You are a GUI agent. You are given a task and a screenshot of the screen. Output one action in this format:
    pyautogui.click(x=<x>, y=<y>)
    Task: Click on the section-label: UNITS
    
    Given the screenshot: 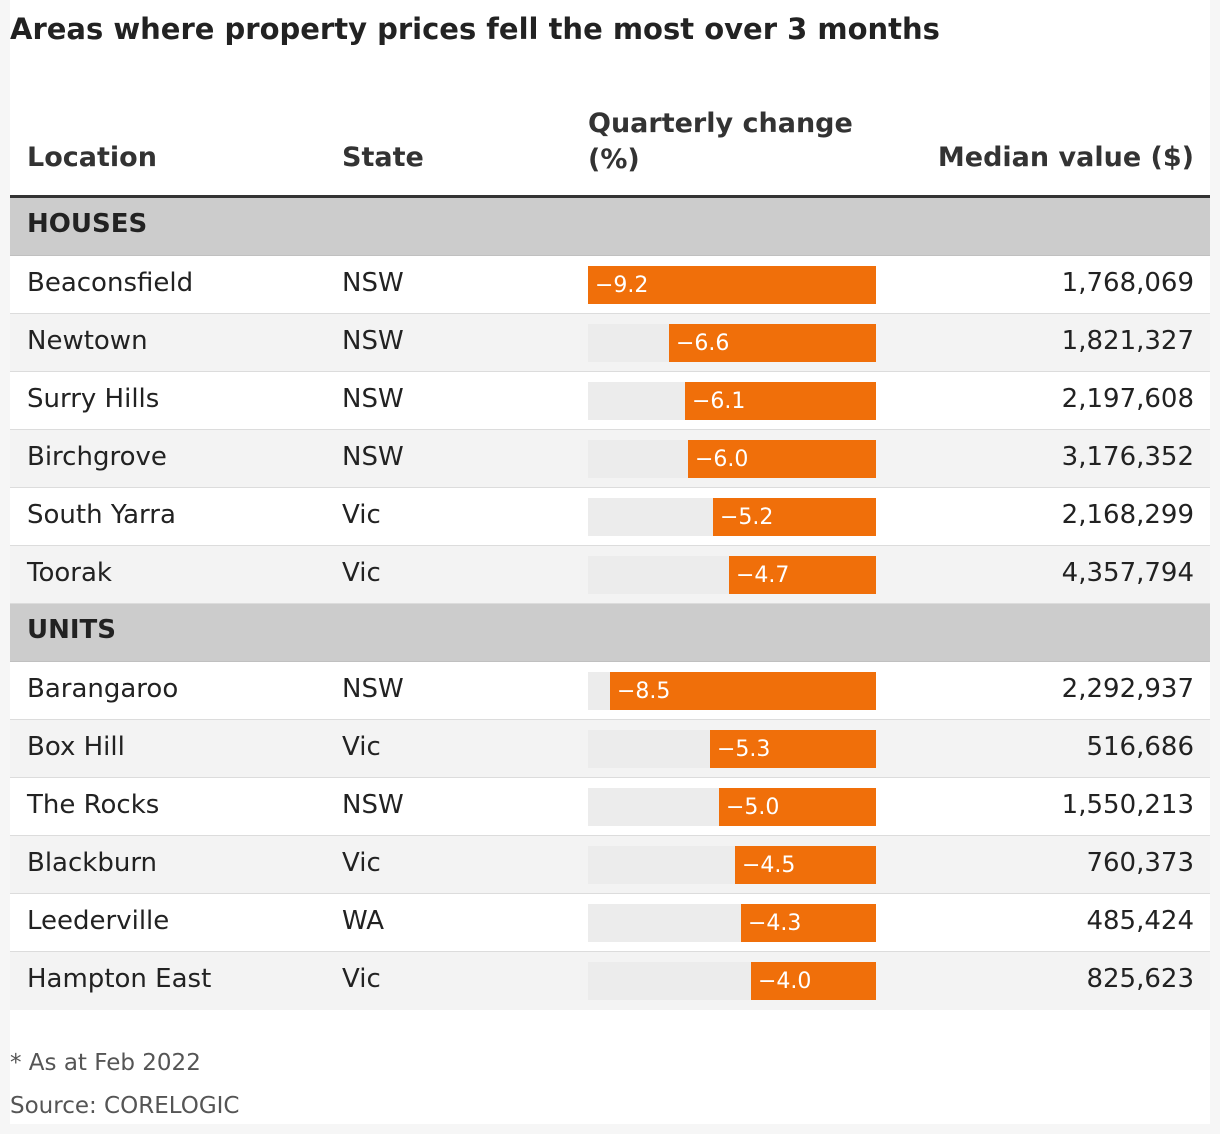 What is the action you would take?
    pyautogui.click(x=72, y=630)
    